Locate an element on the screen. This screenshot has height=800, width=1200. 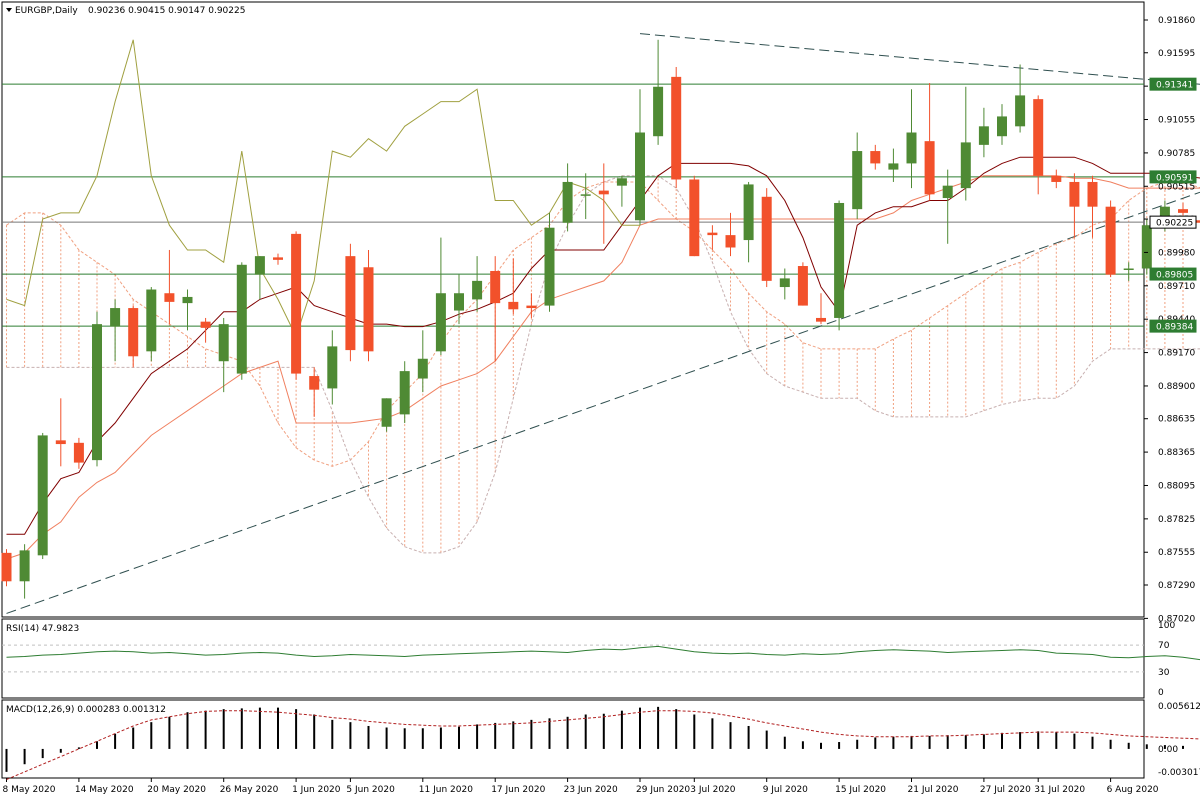
time-tick-label: 14 May 2020 is located at coordinates (104, 790).